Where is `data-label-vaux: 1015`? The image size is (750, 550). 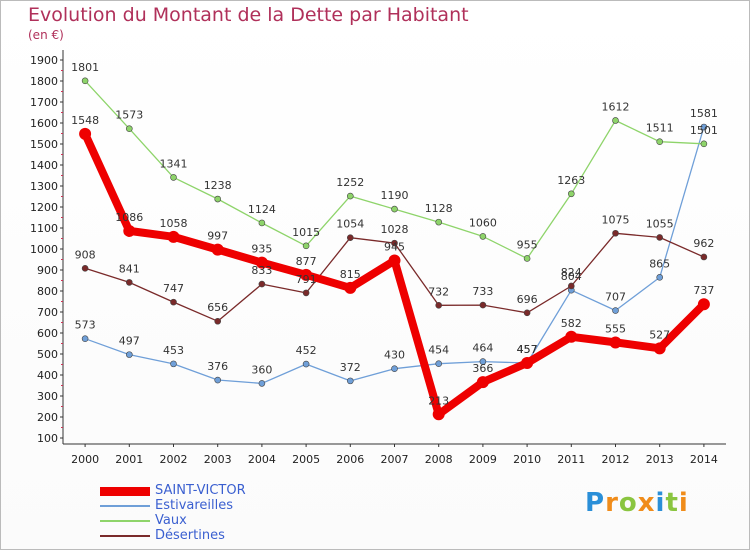
data-label-vaux: 1015 is located at coordinates (306, 232).